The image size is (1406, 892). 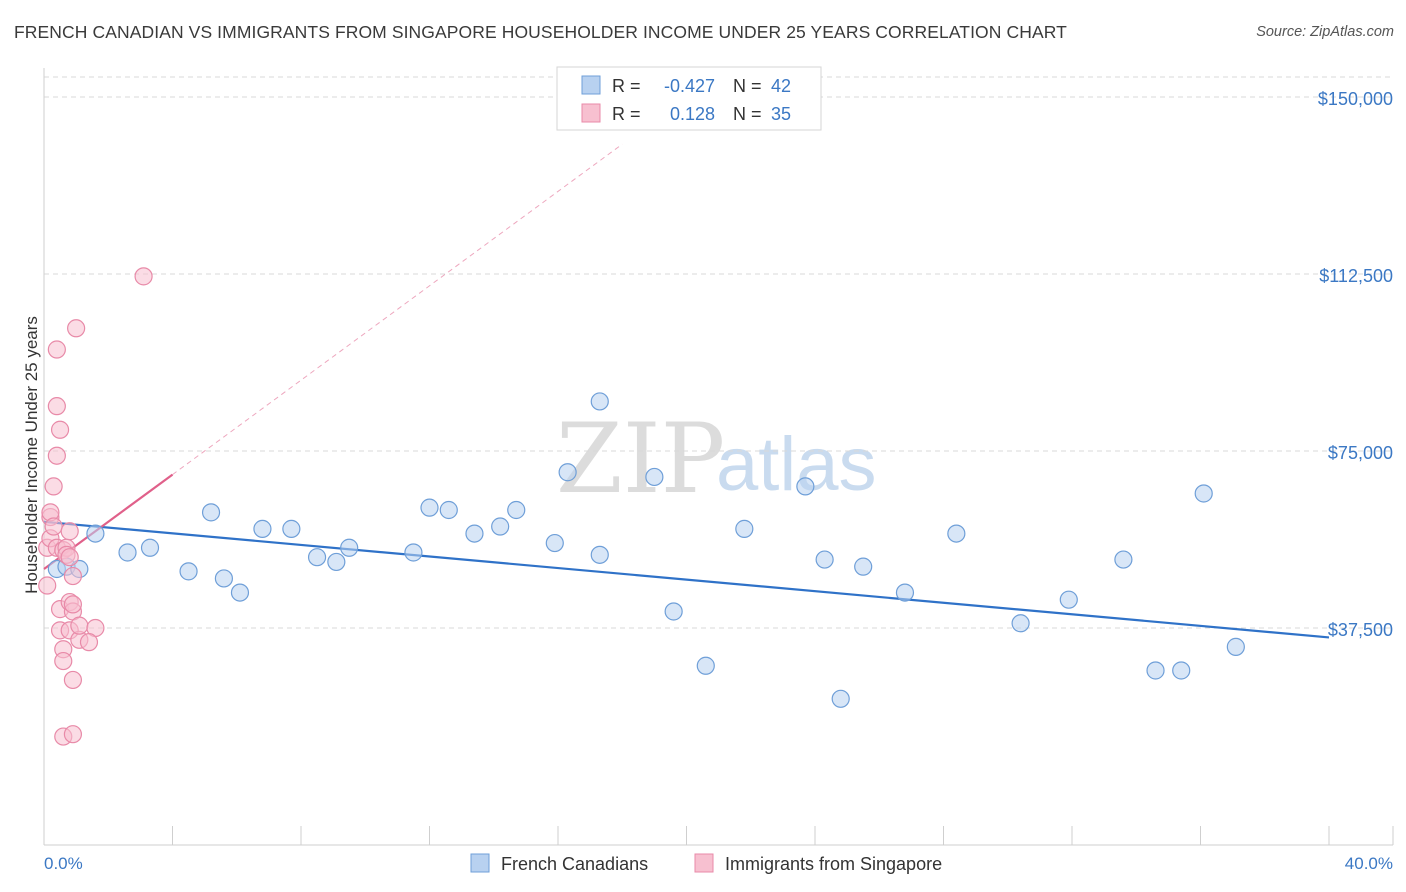 What do you see at coordinates (686, 579) in the screenshot?
I see `french-canadian-trend-line` at bounding box center [686, 579].